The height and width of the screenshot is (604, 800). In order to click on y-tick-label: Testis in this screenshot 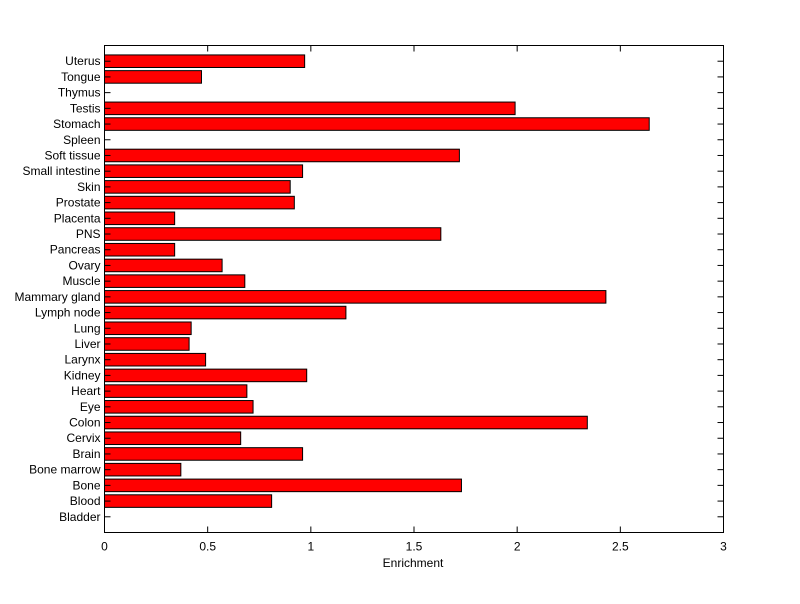, I will do `click(85, 108)`.